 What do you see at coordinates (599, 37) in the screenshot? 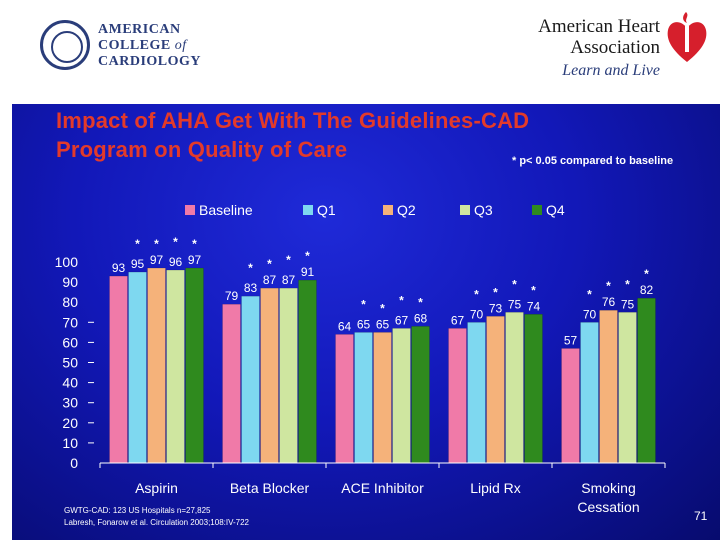
I see `aha-logo-name: American Heart Association` at bounding box center [599, 37].